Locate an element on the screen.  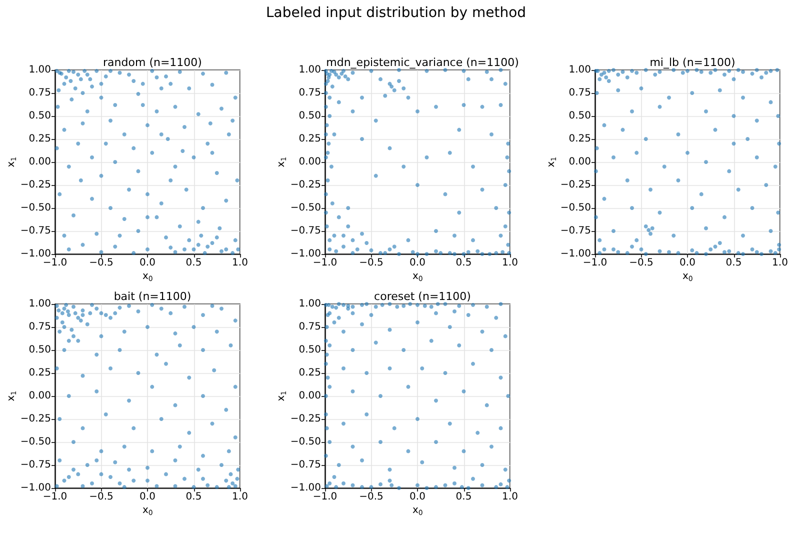
text: Labeled input distribution by method is located at coordinates (396, 13).